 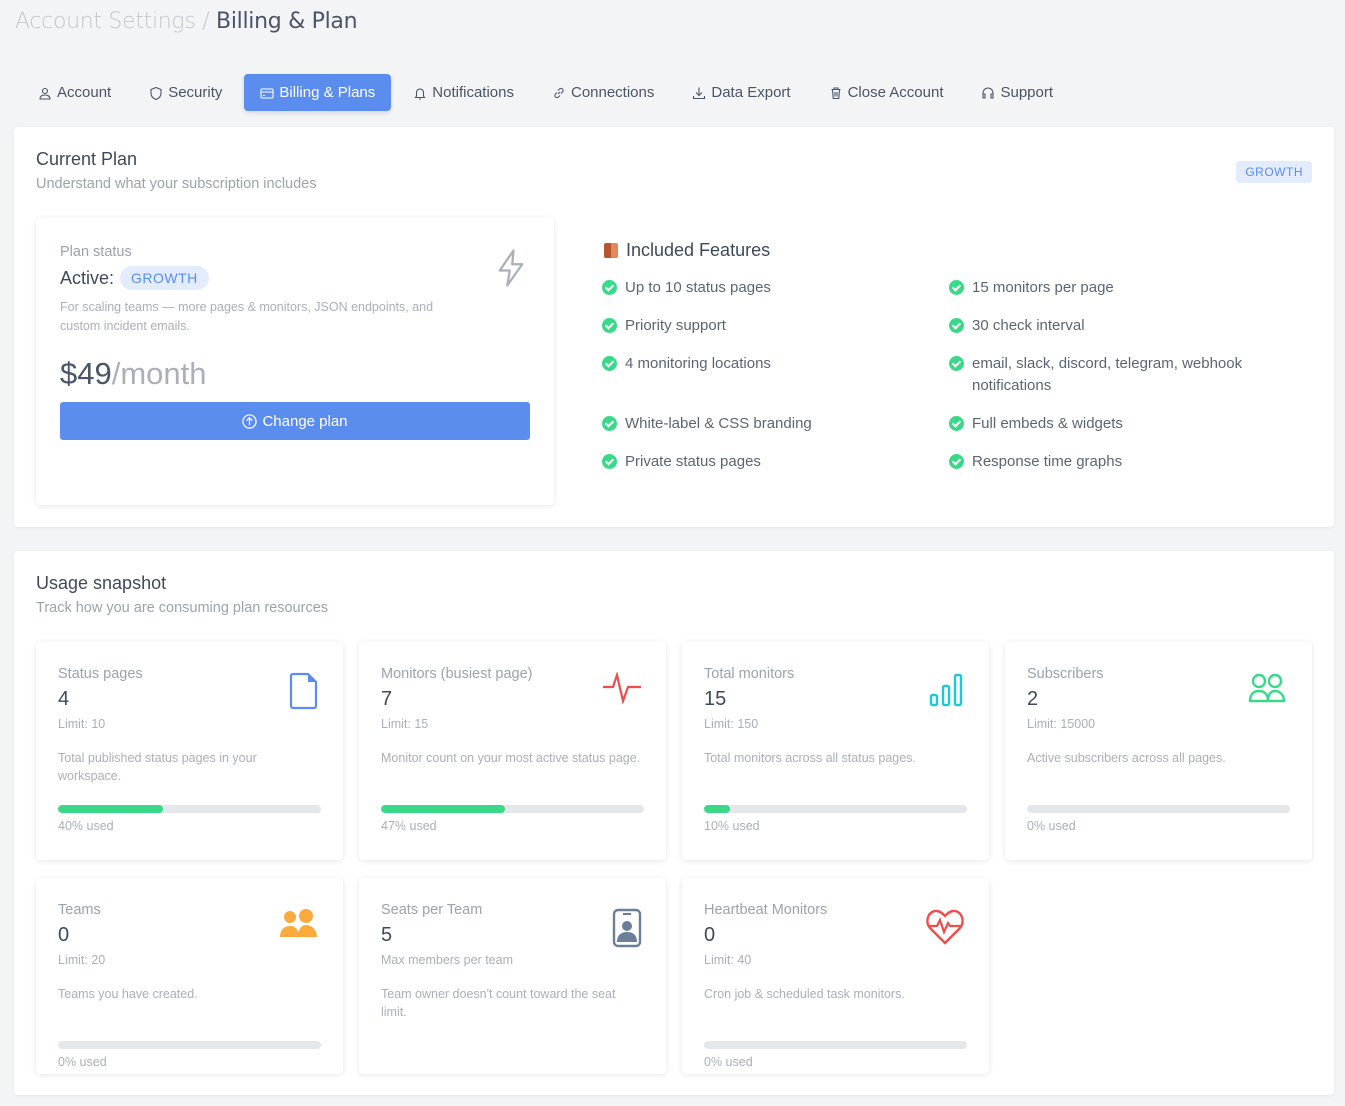 I want to click on feature-item: Response time graphs, so click(x=1122, y=464).